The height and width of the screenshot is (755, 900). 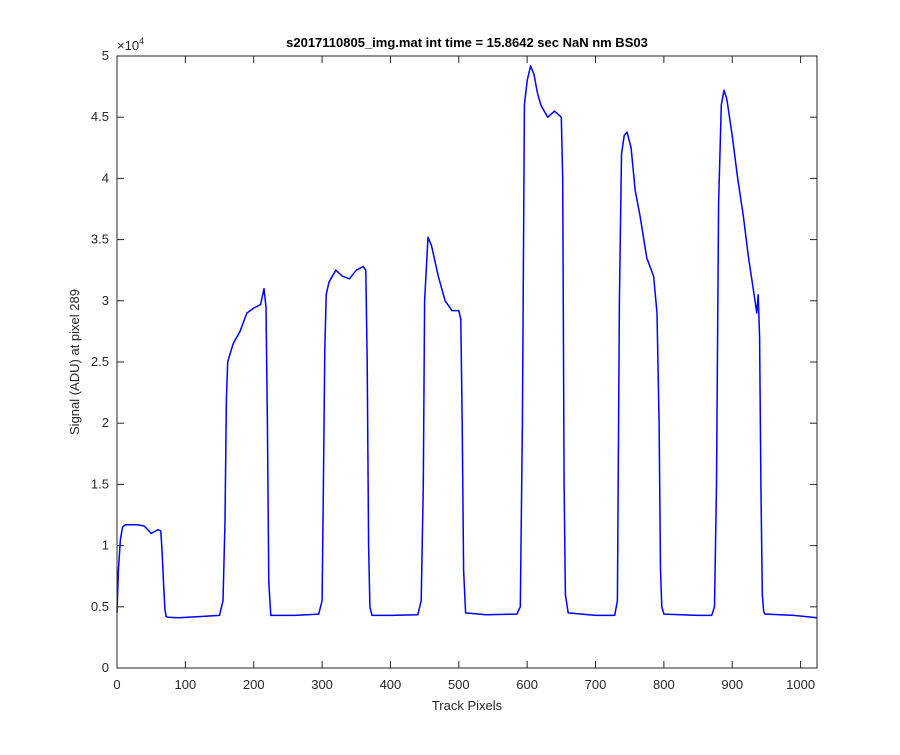 I want to click on x-tick-label: 500, so click(x=459, y=684).